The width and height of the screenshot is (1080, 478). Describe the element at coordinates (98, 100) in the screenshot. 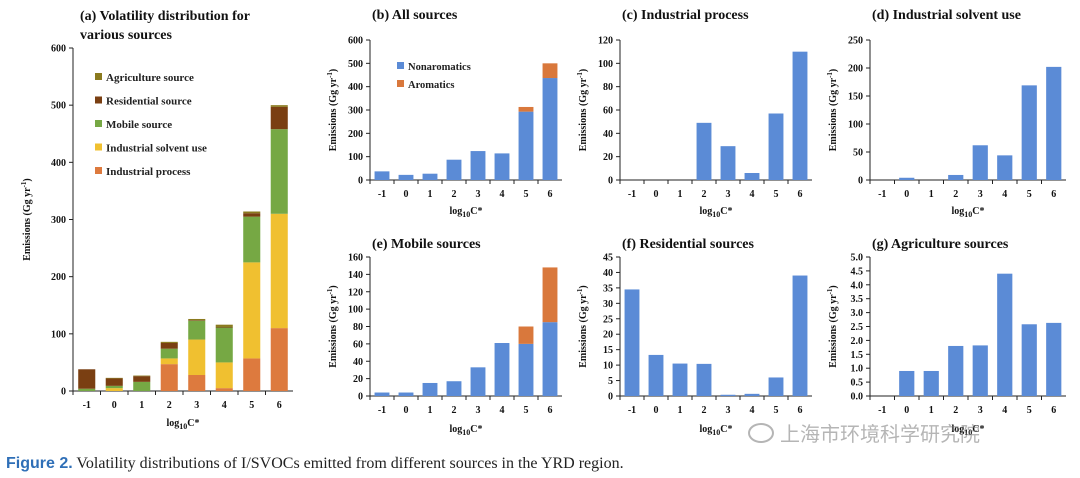

I see `legend-swatch` at that location.